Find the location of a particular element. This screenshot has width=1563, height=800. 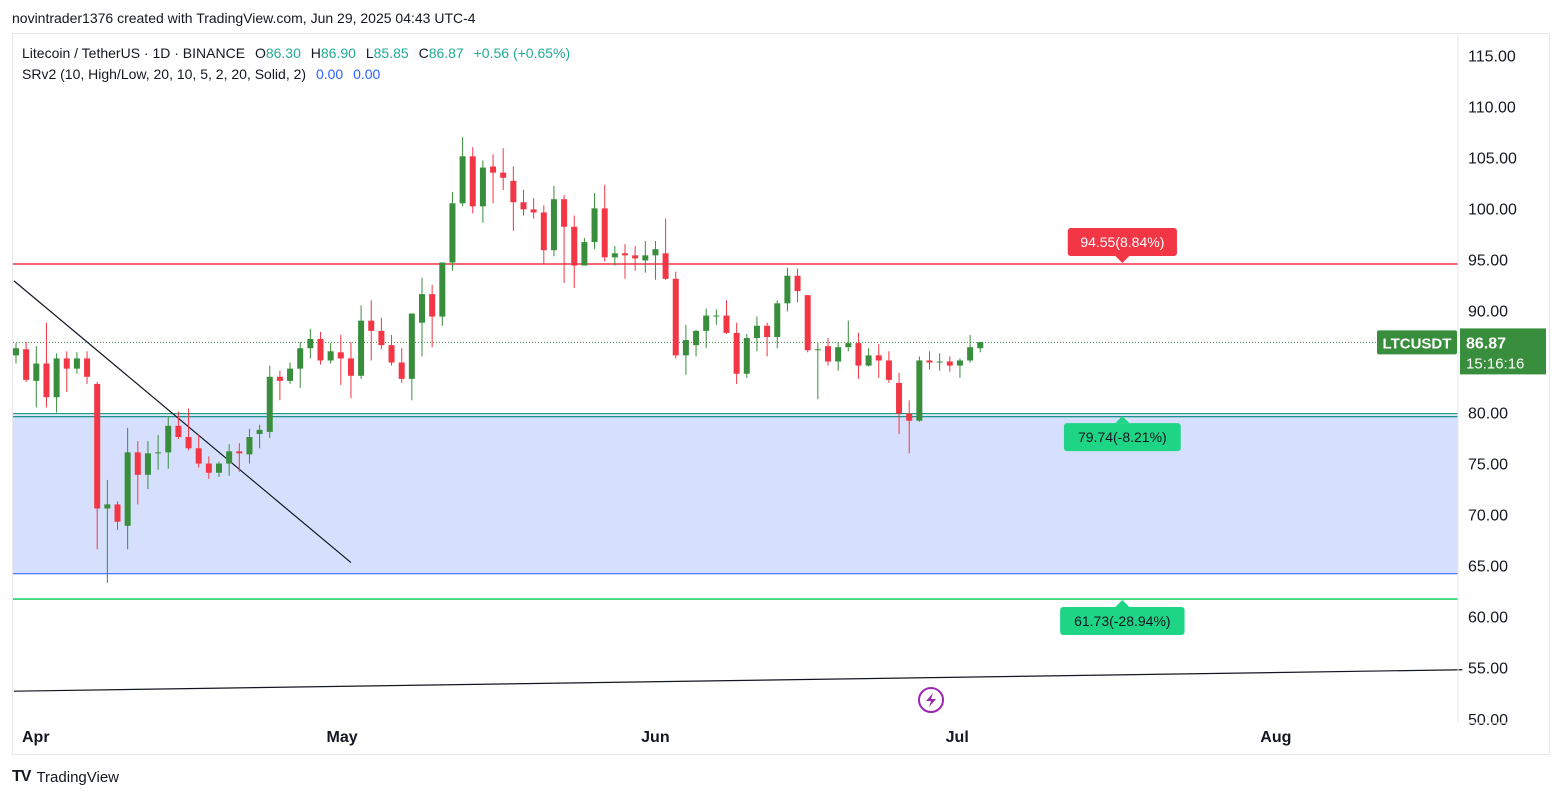

symbol-name: Litecoin / TetherUS · 1D · BINANCE is located at coordinates (134, 53).